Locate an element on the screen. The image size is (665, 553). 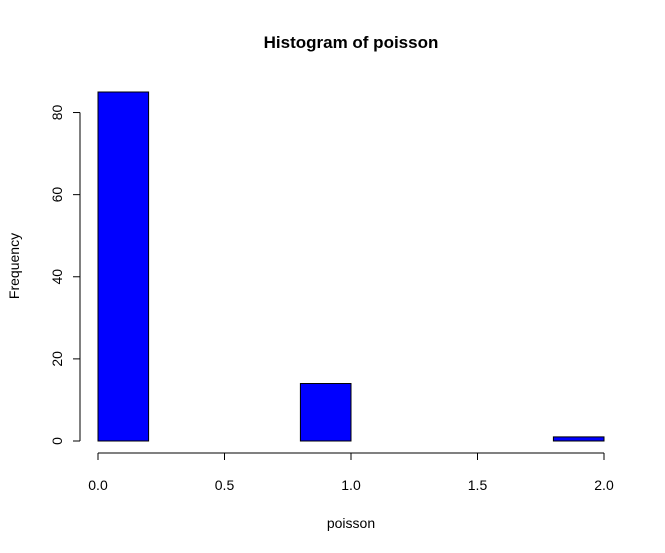
y-tick-label: 60 is located at coordinates (57, 195).